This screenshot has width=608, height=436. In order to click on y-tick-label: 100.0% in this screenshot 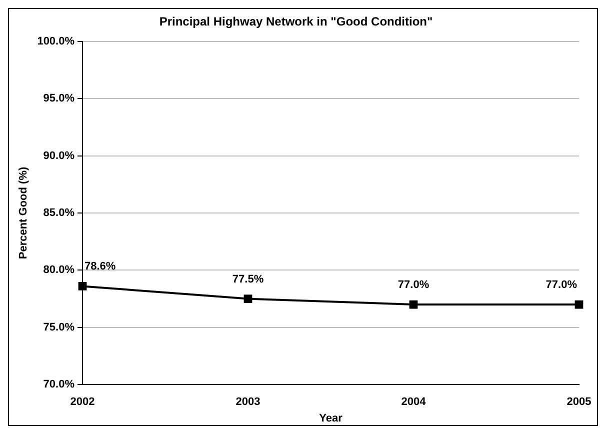, I will do `click(56, 41)`.